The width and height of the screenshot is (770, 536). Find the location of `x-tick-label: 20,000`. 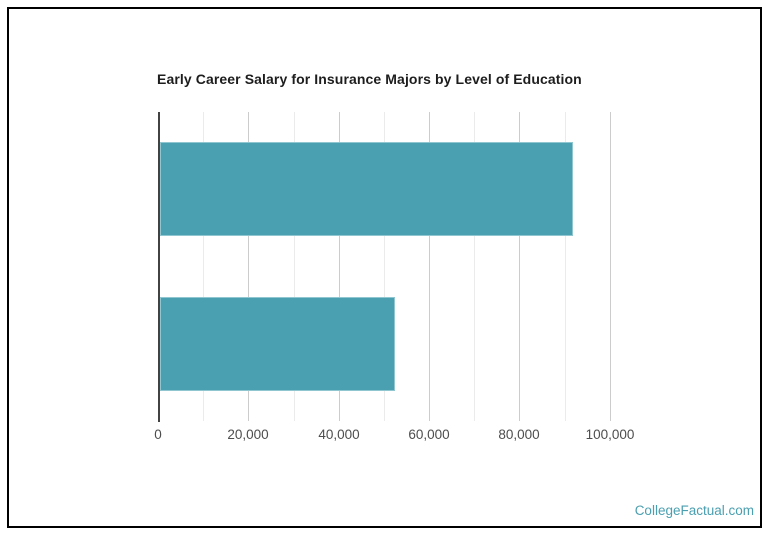

x-tick-label: 20,000 is located at coordinates (248, 434).